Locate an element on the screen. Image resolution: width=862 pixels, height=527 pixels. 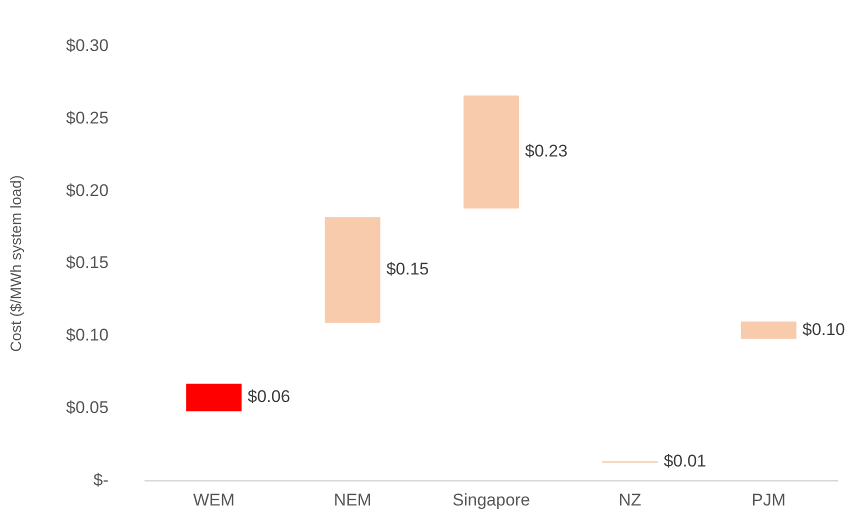
x-tick-label: Singapore is located at coordinates (491, 500).